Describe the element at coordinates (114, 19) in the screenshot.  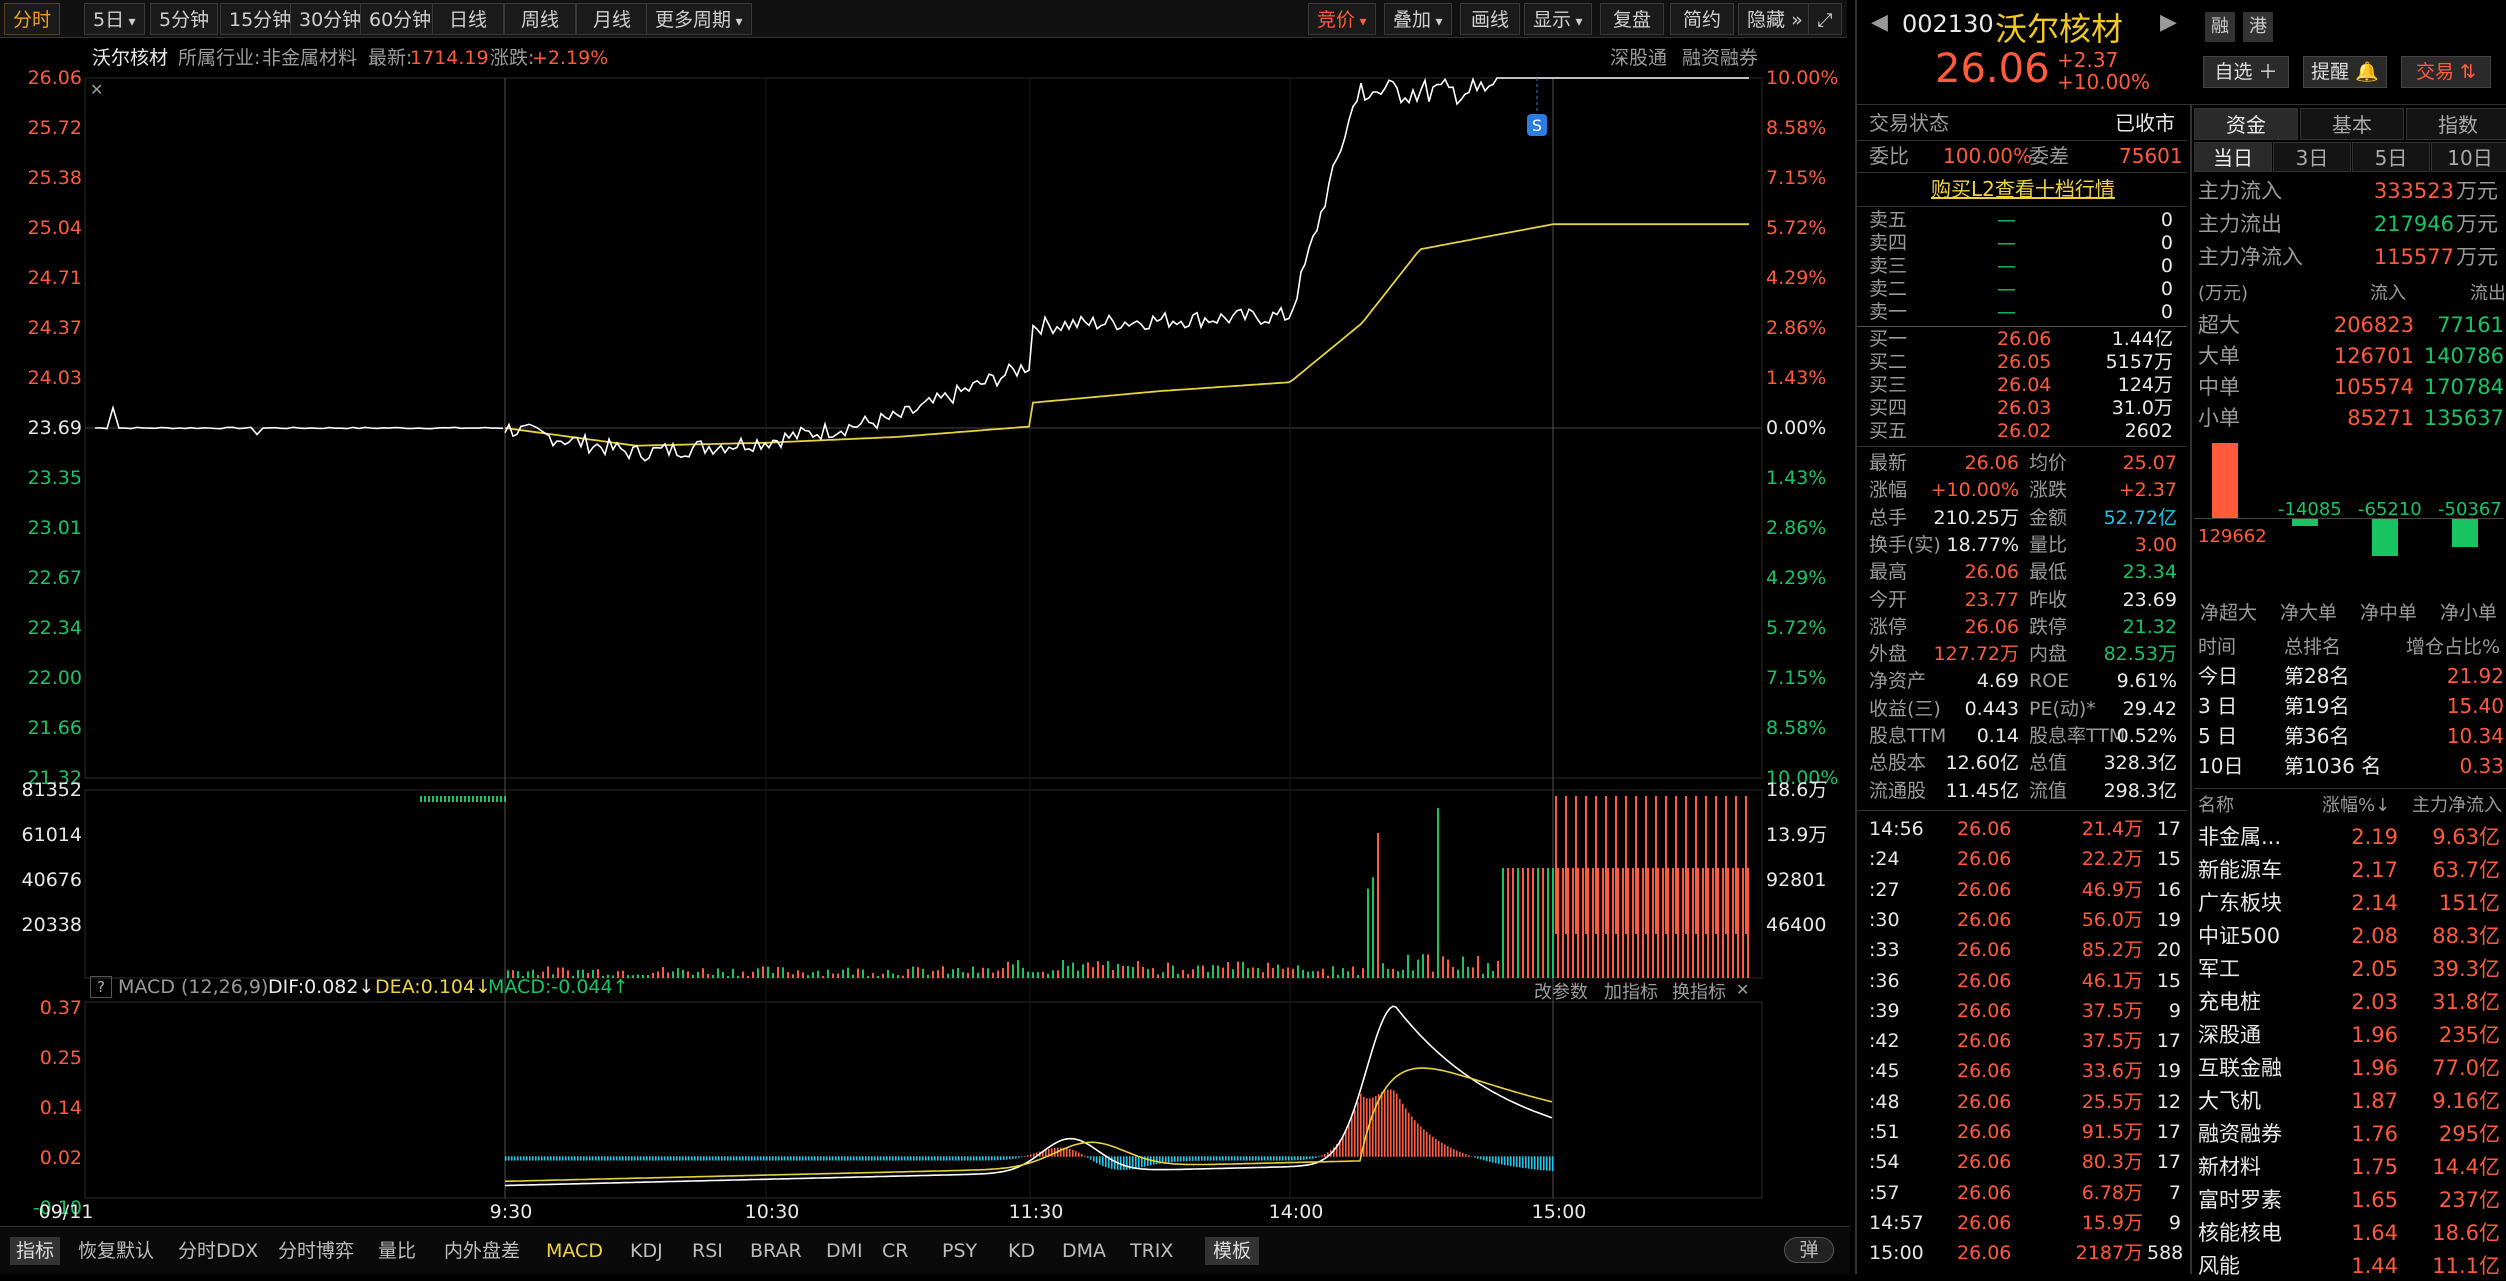
I see `tab-5day: 5日` at that location.